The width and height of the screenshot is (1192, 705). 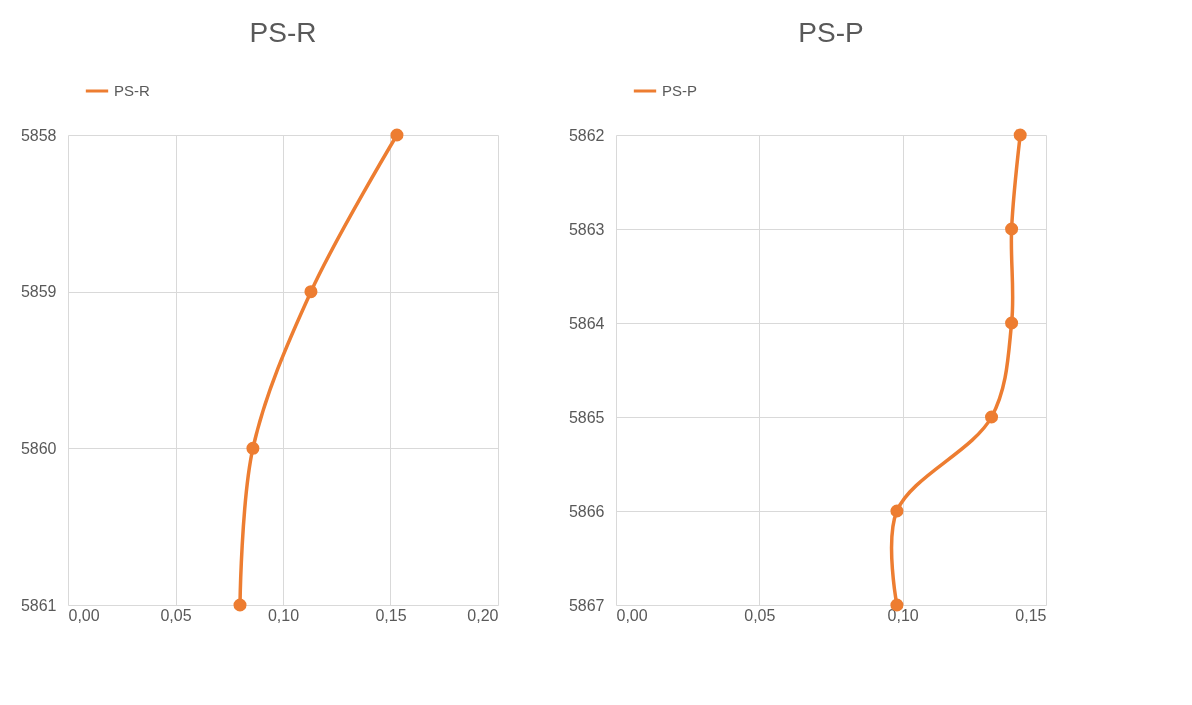 What do you see at coordinates (38, 292) in the screenshot?
I see `y-tick-label: 5859` at bounding box center [38, 292].